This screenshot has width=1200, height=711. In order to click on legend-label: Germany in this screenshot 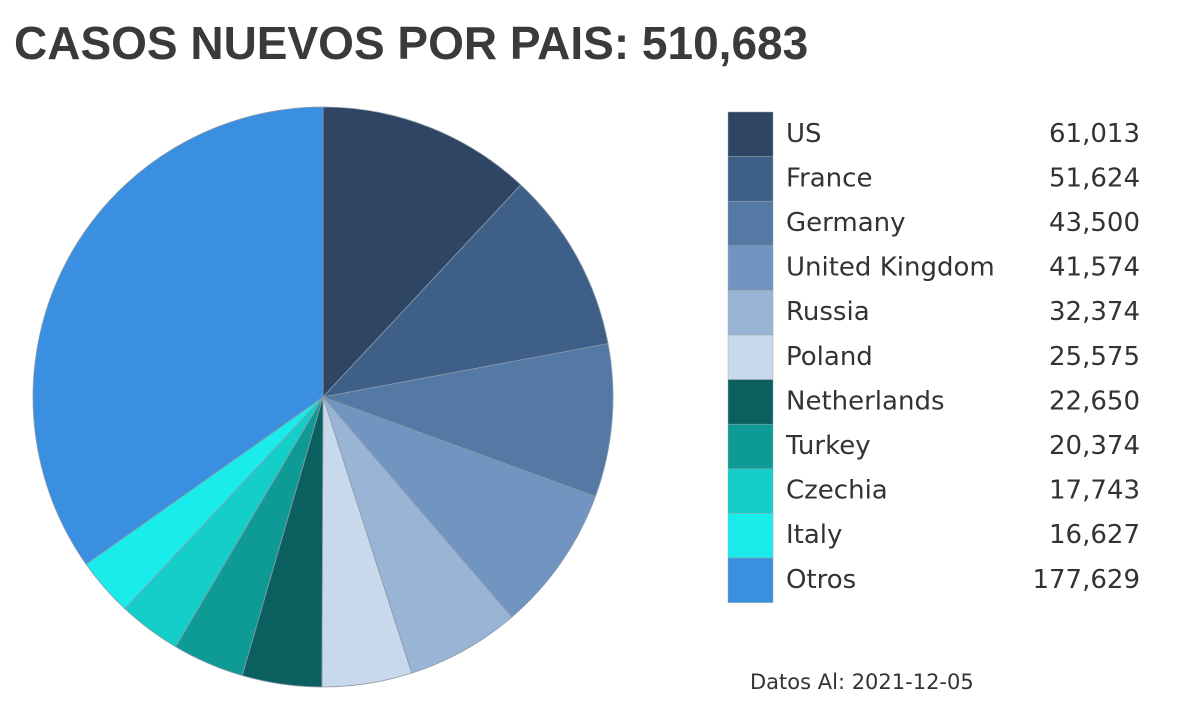, I will do `click(846, 223)`.